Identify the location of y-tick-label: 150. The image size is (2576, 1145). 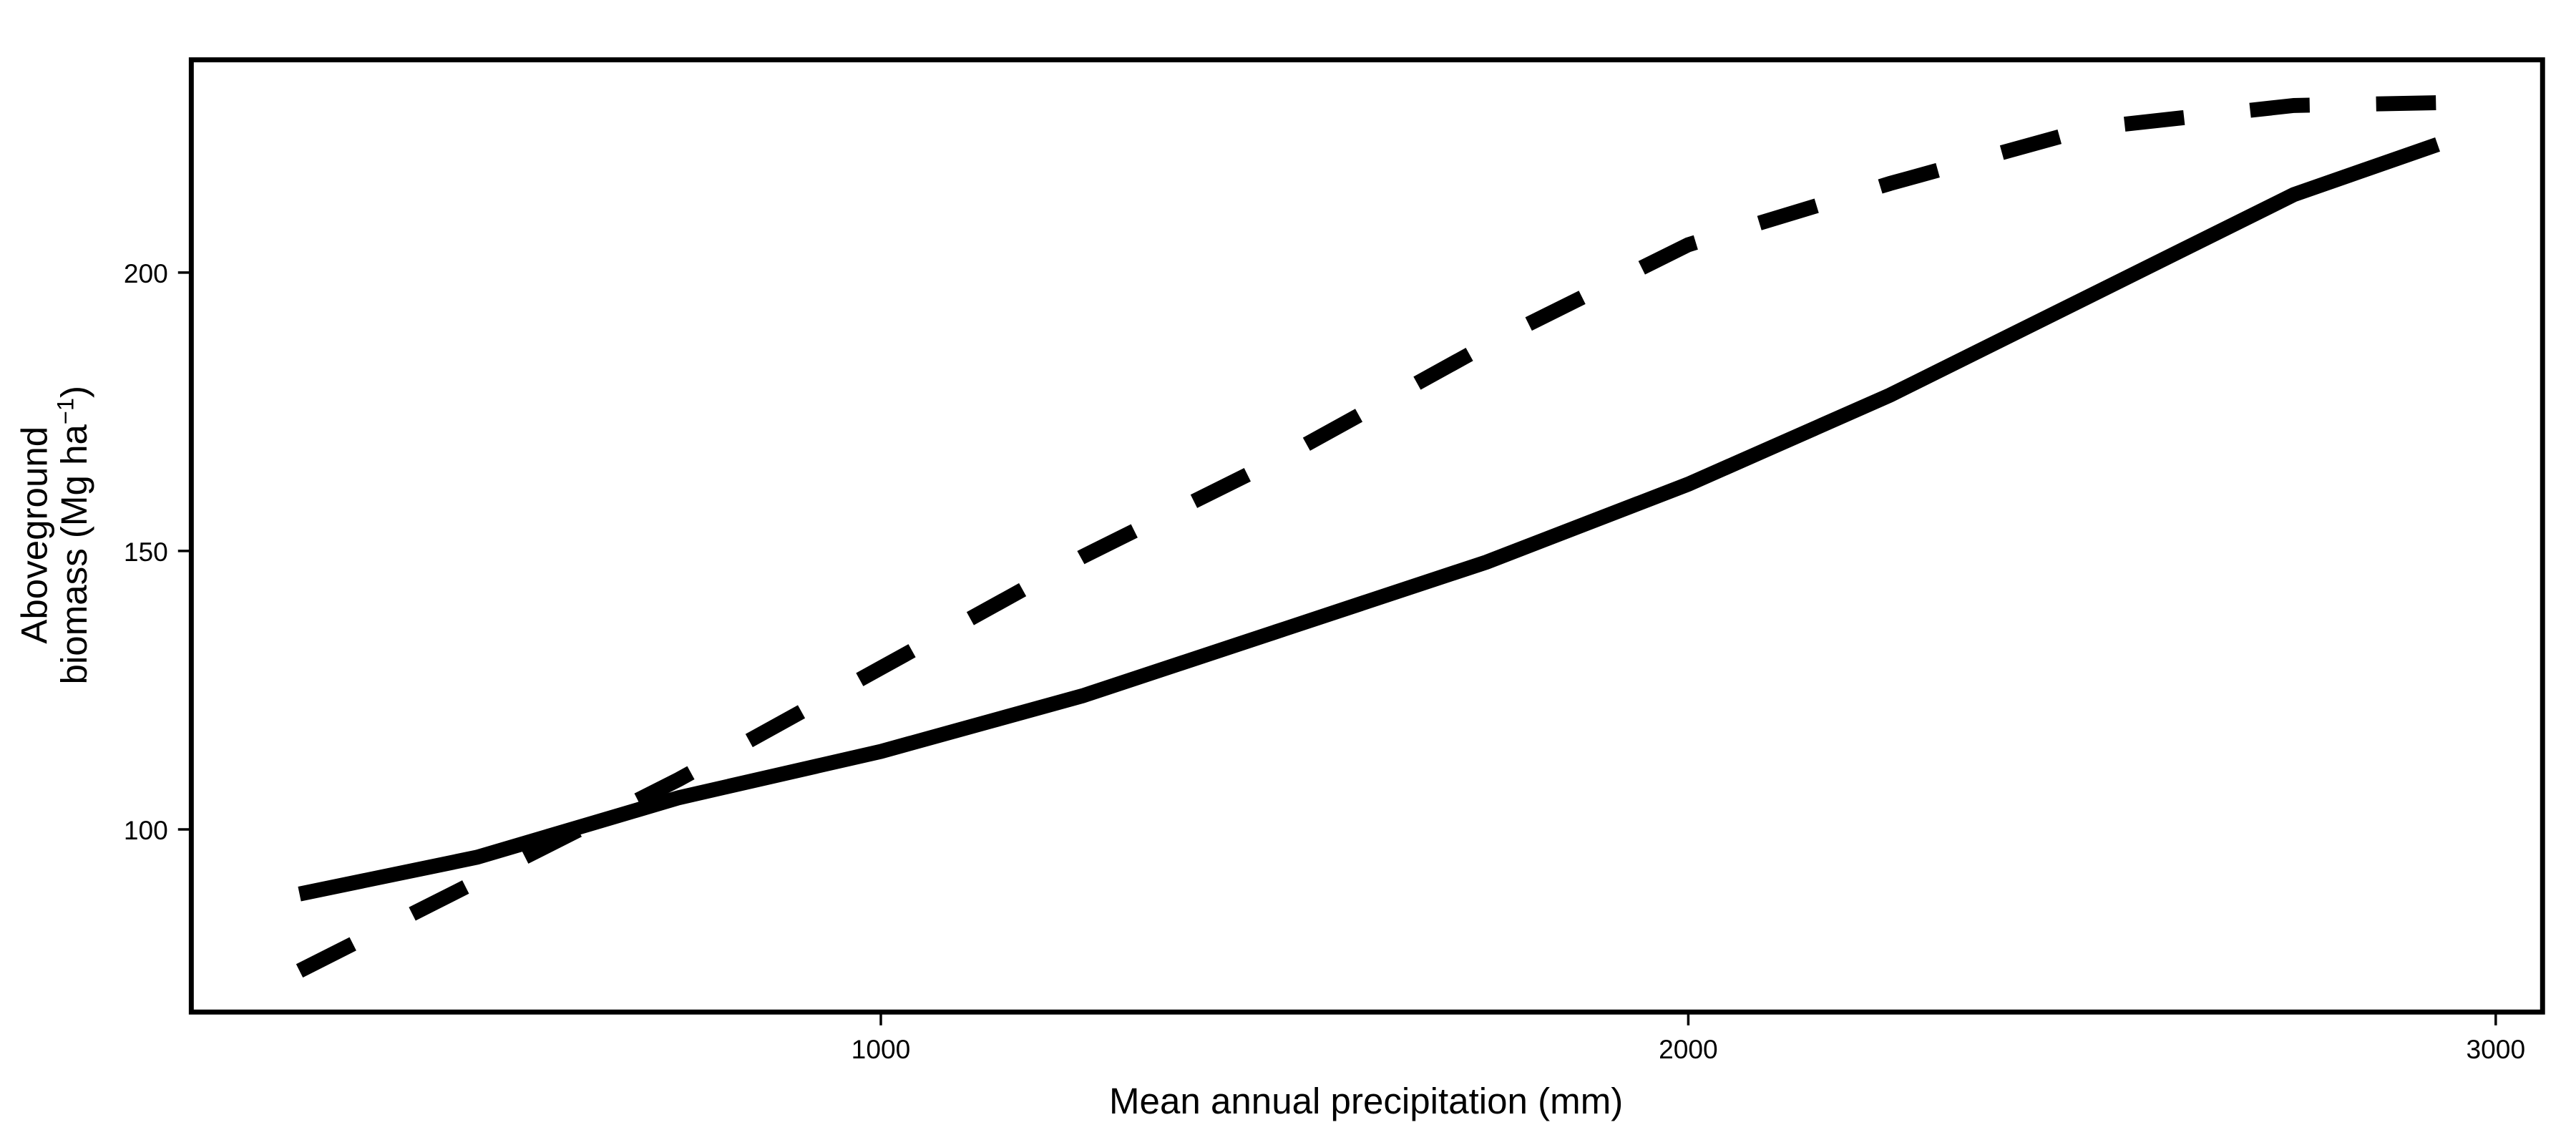
(146, 552).